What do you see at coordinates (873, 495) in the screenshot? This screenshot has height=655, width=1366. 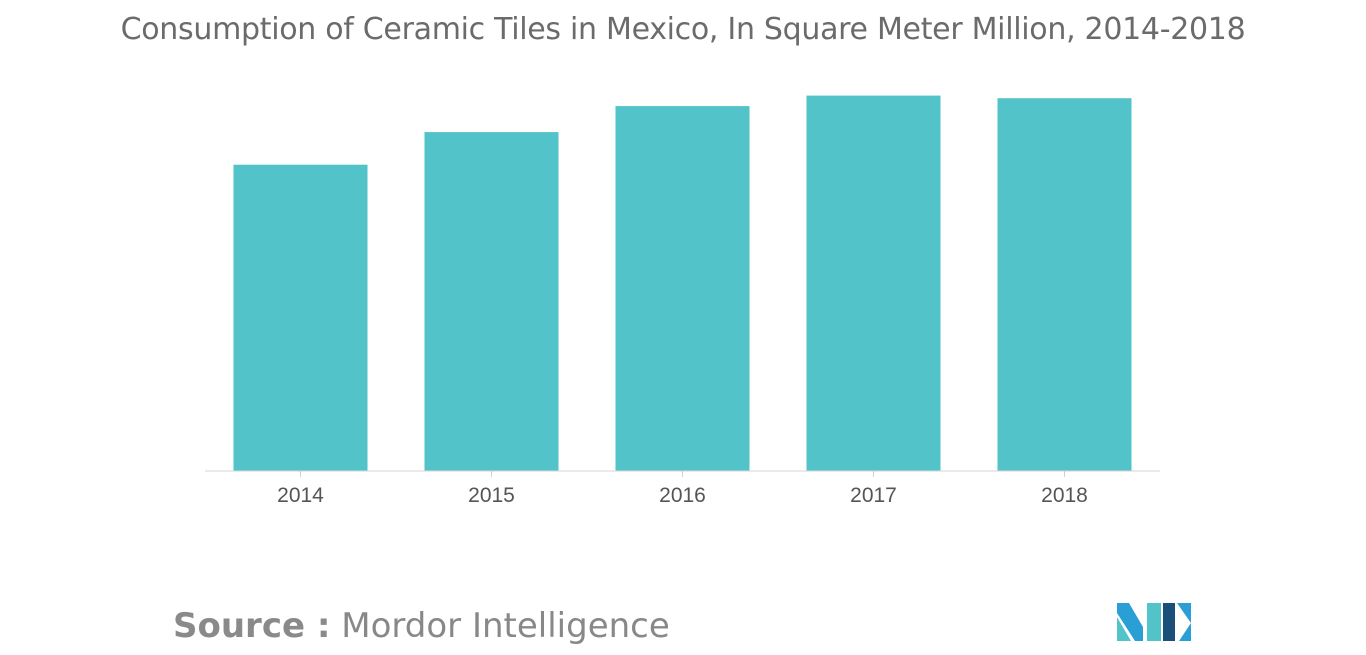 I see `x-tick-label-2017: 2017` at bounding box center [873, 495].